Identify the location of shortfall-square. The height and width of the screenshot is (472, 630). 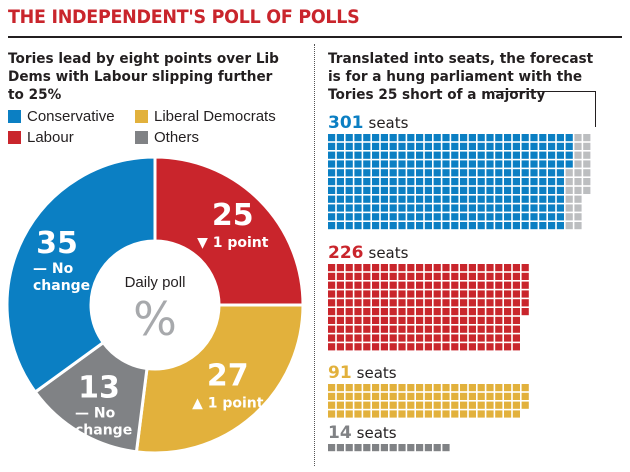
(578, 138).